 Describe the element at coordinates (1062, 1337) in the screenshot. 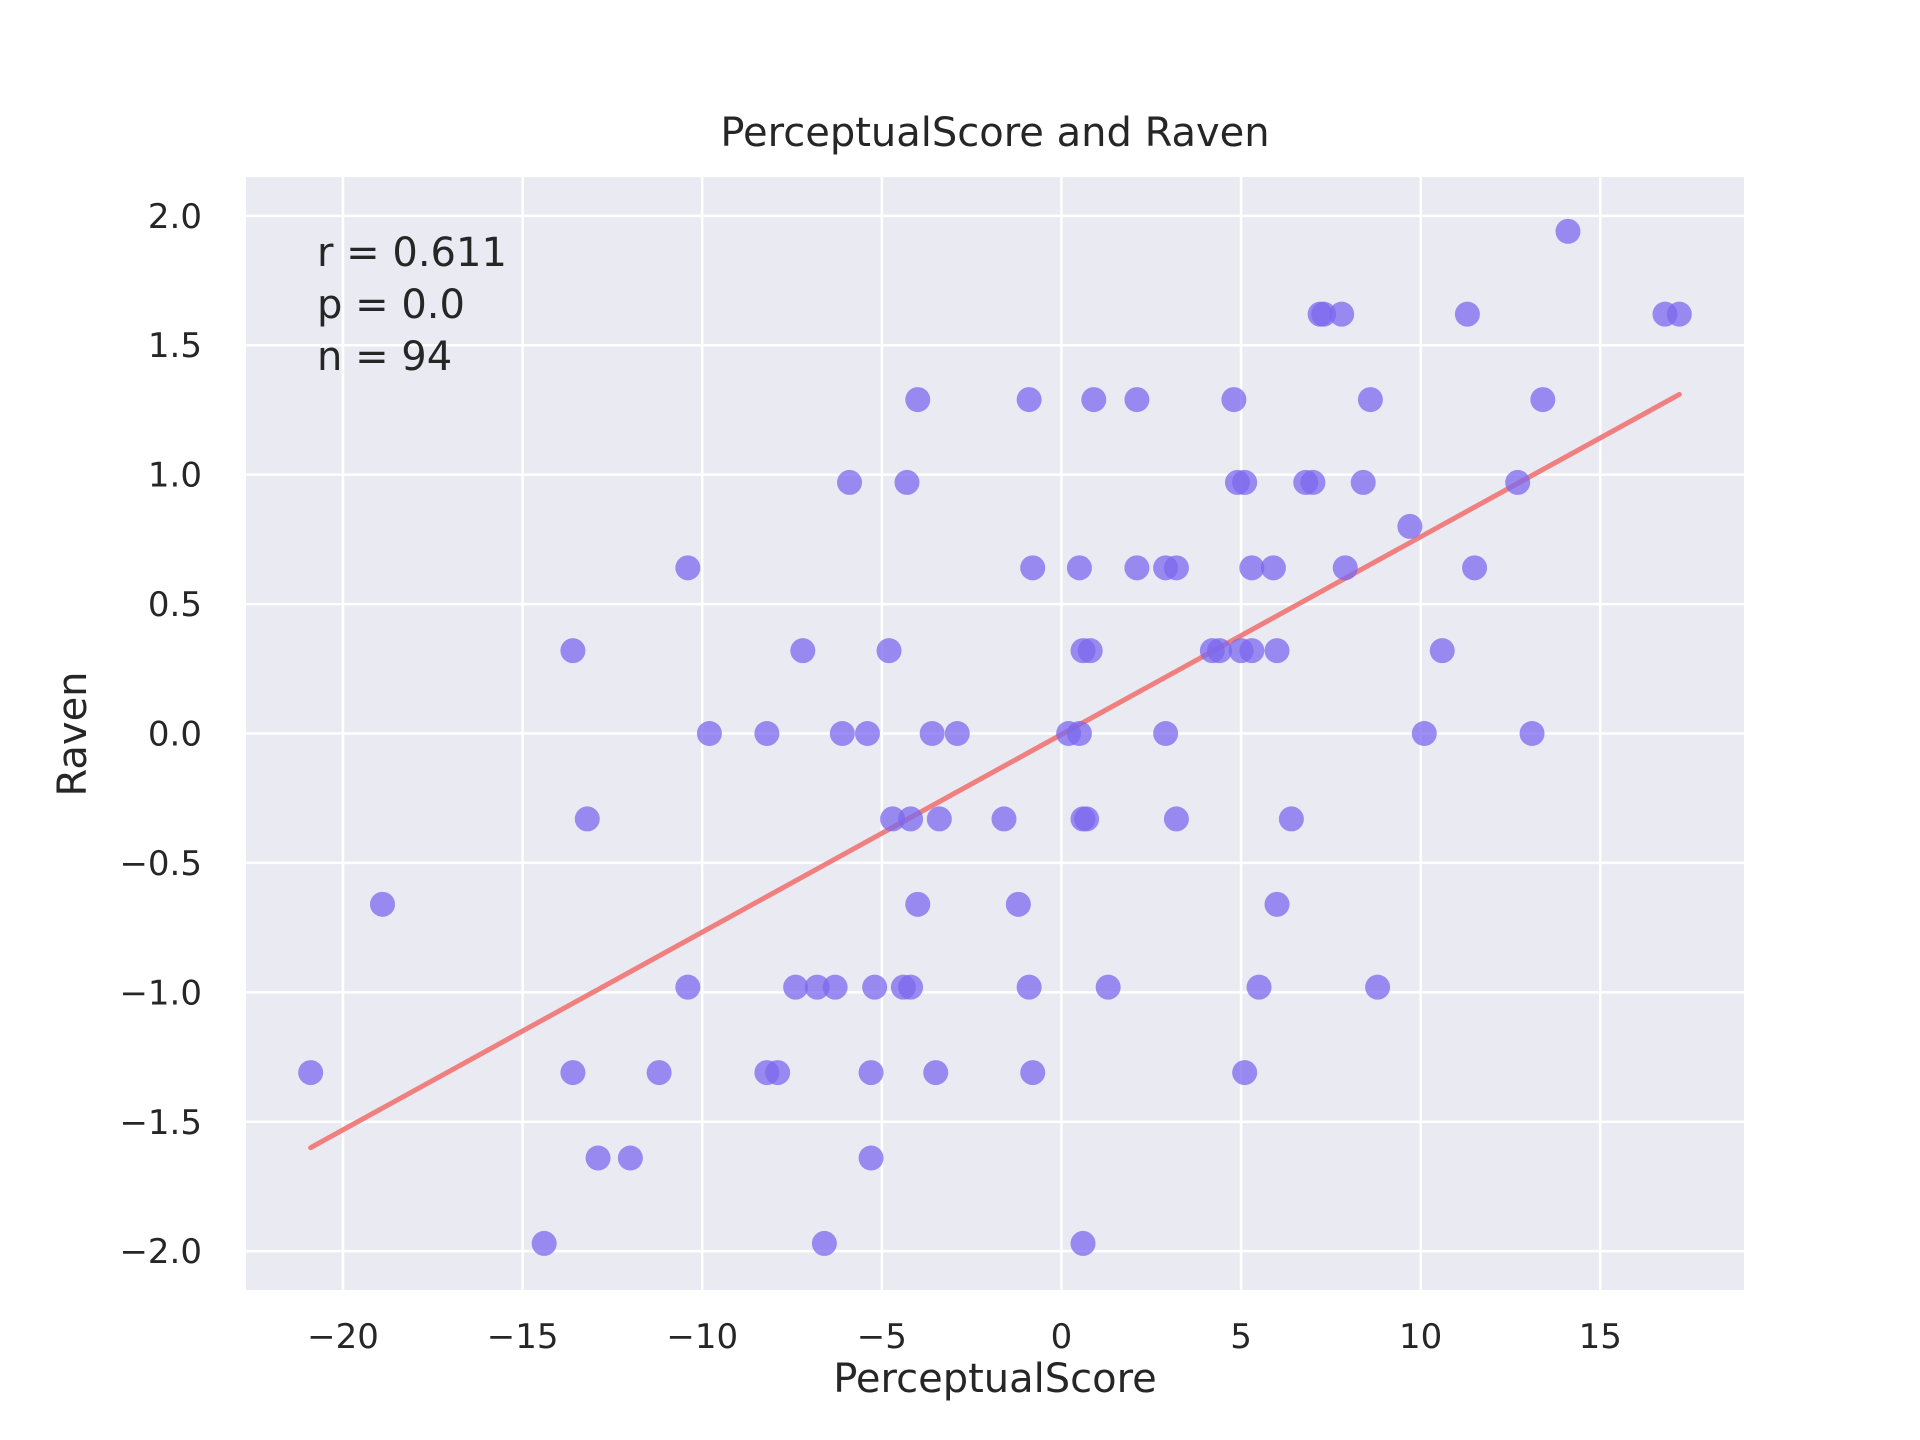

I see `x-tick-label: 0` at that location.